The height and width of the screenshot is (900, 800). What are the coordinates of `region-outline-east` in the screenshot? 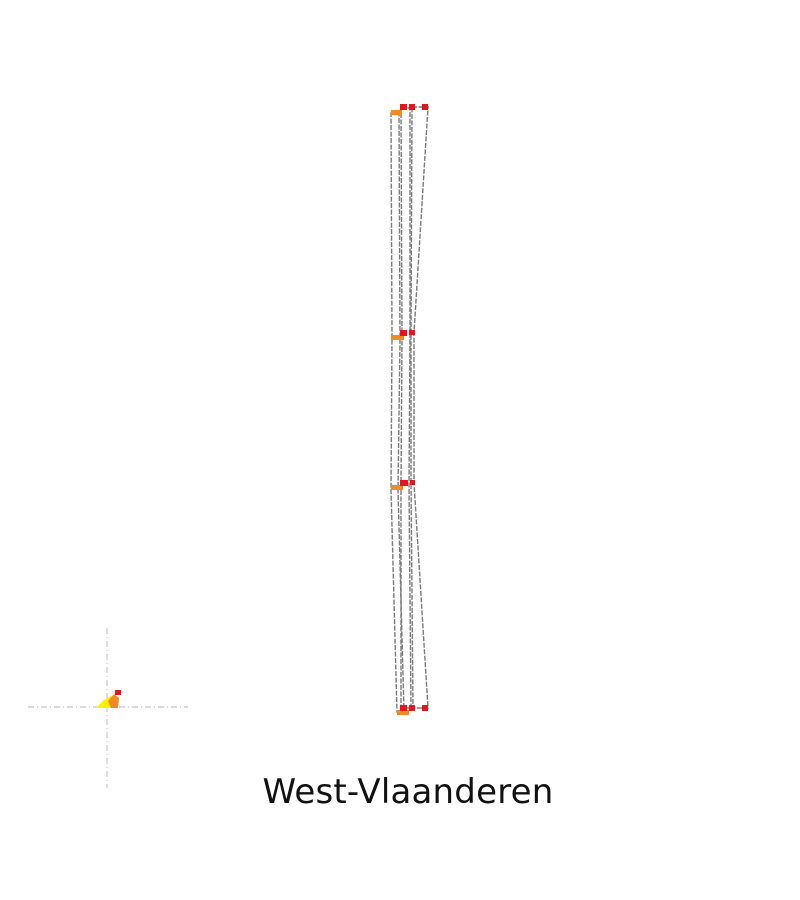 It's located at (419, 407).